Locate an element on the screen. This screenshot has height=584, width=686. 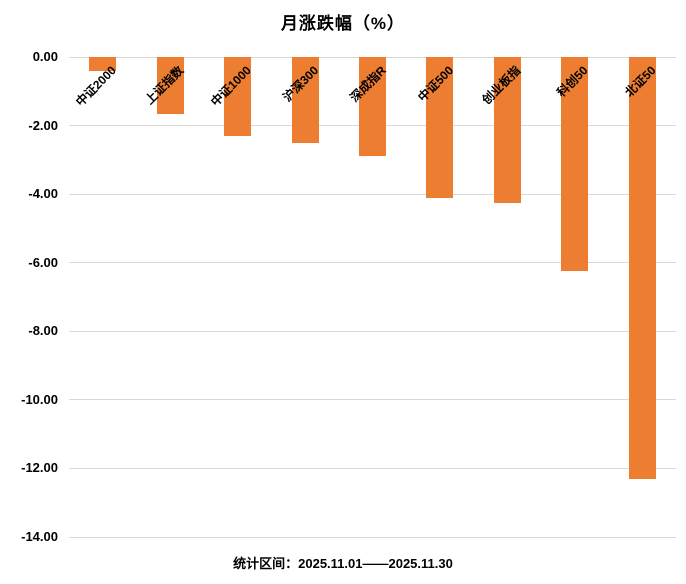
y-axis-tick-label: -6.00 is located at coordinates (43, 262).